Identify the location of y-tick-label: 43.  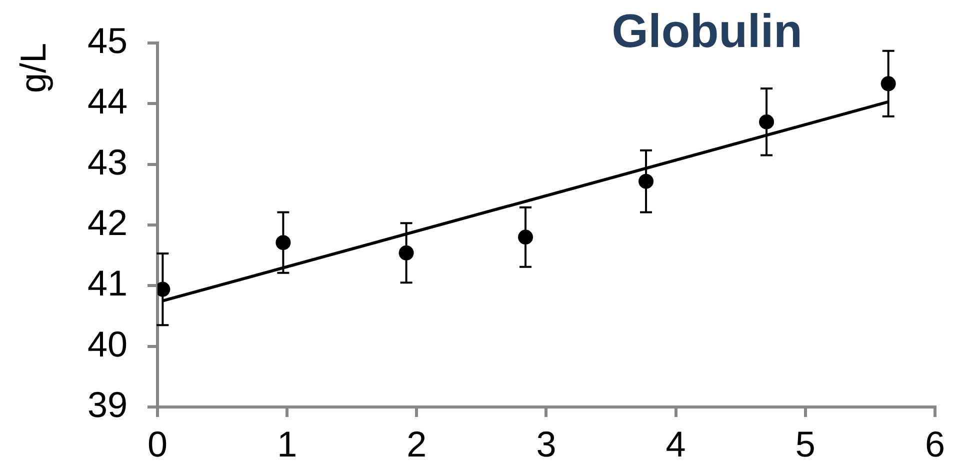
(107, 161).